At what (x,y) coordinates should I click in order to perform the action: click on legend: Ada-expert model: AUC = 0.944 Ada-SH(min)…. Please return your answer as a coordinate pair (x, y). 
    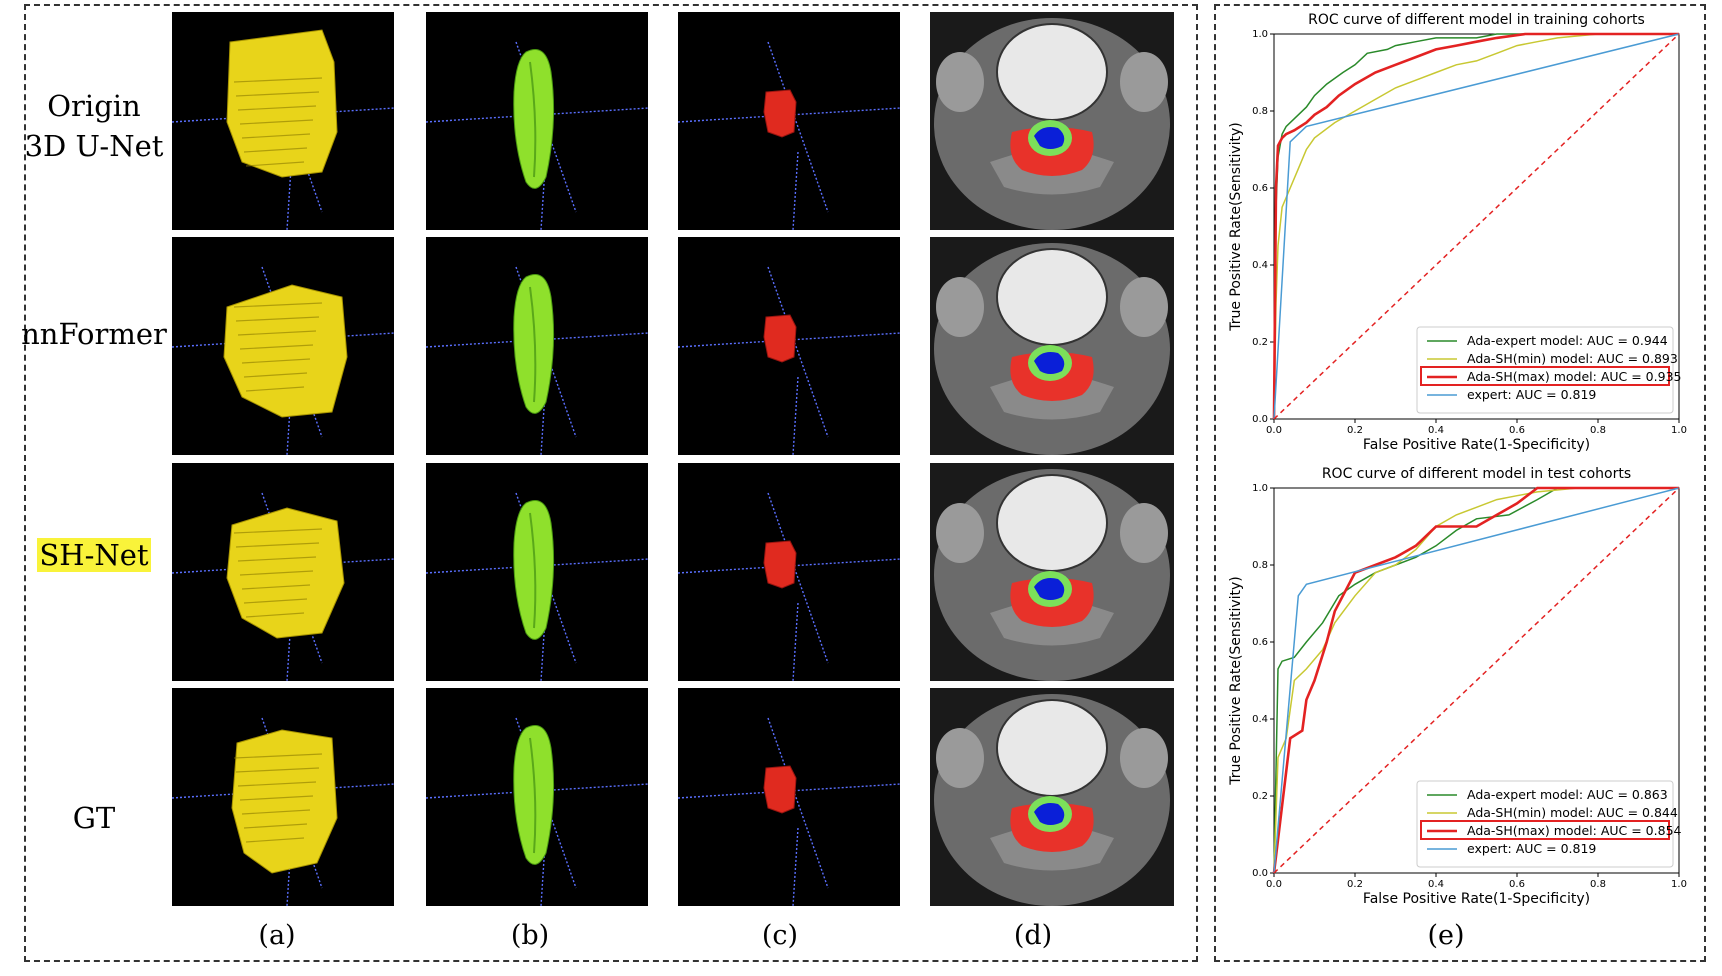
    Looking at the image, I should click on (1548, 370).